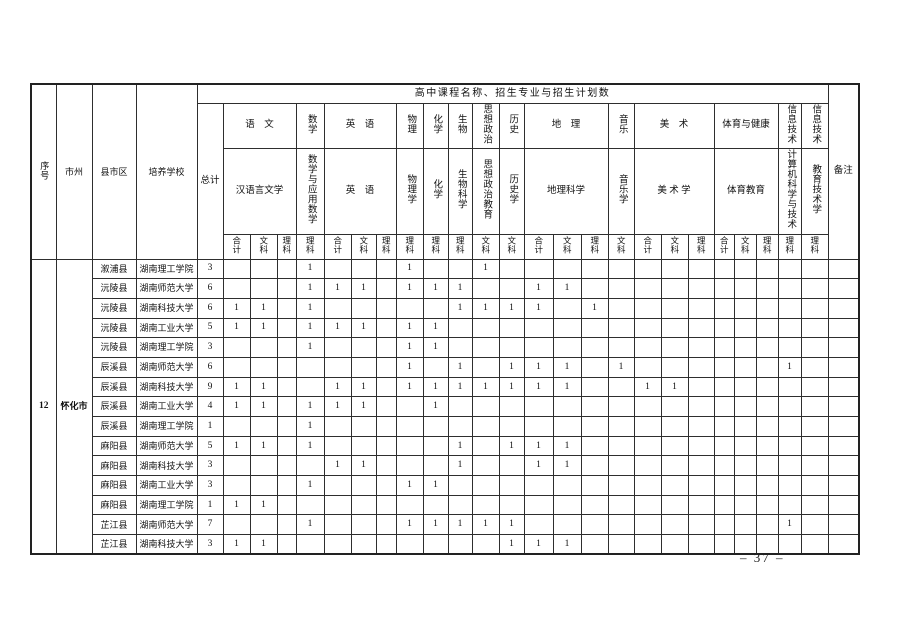  I want to click on total-cell: 9, so click(210, 387).